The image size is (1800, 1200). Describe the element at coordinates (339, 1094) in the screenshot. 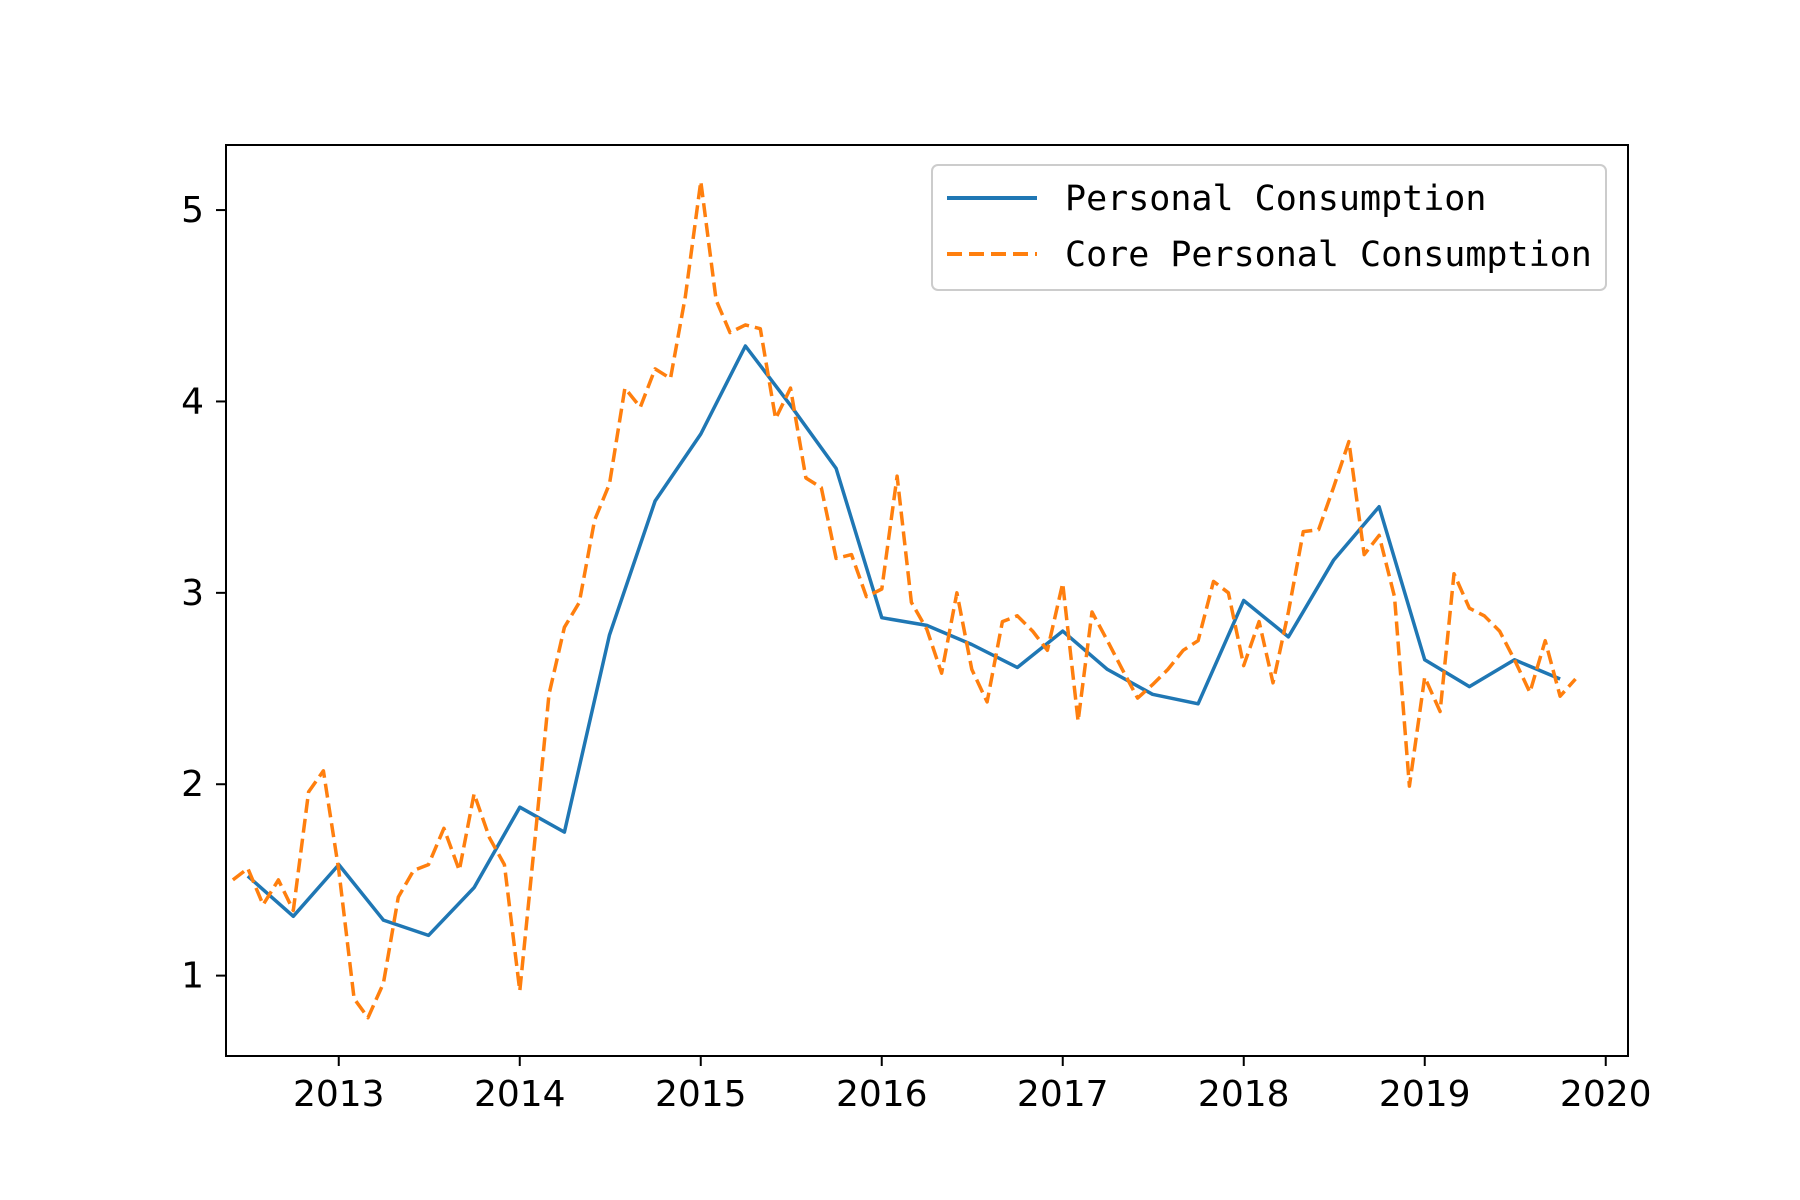

I see `x-tick-label: 2013` at that location.